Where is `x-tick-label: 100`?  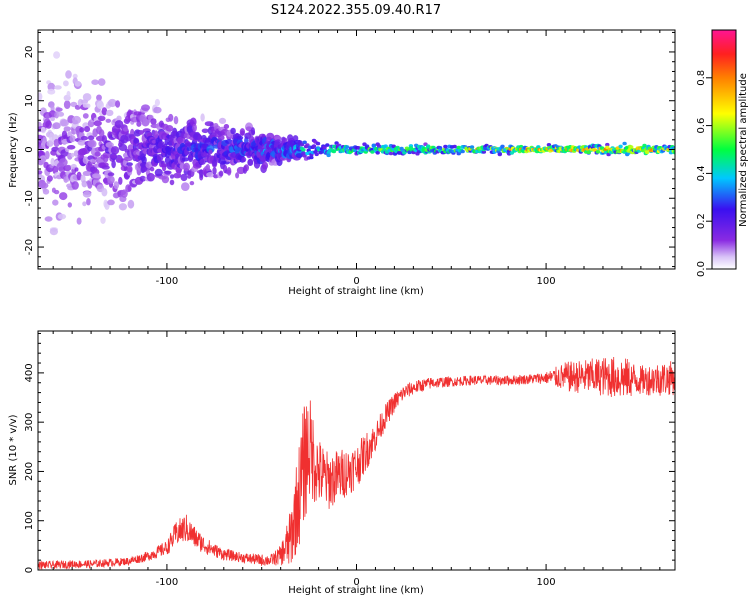
x-tick-label: 100 is located at coordinates (546, 281).